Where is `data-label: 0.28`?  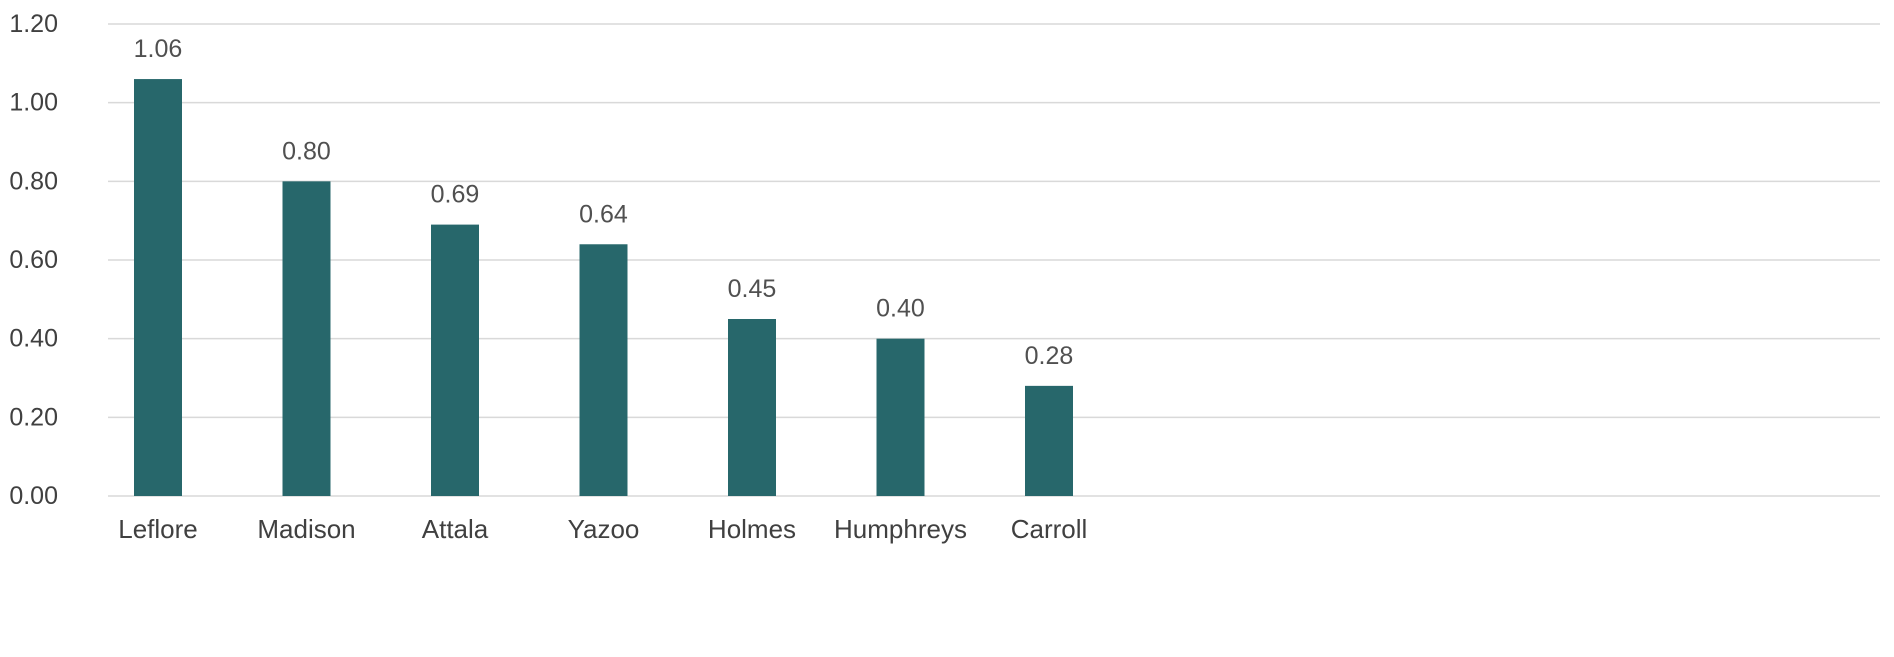 data-label: 0.28 is located at coordinates (1049, 356).